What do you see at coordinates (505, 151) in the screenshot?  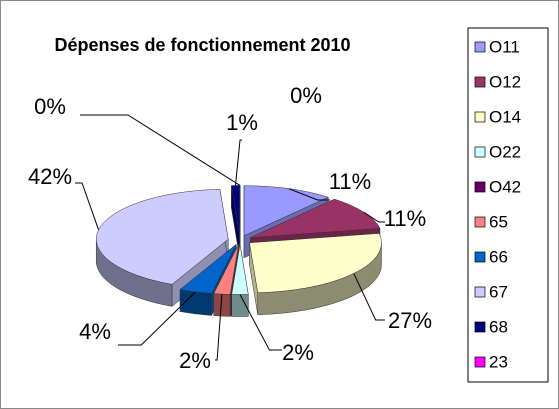 I see `legend-label: O22` at bounding box center [505, 151].